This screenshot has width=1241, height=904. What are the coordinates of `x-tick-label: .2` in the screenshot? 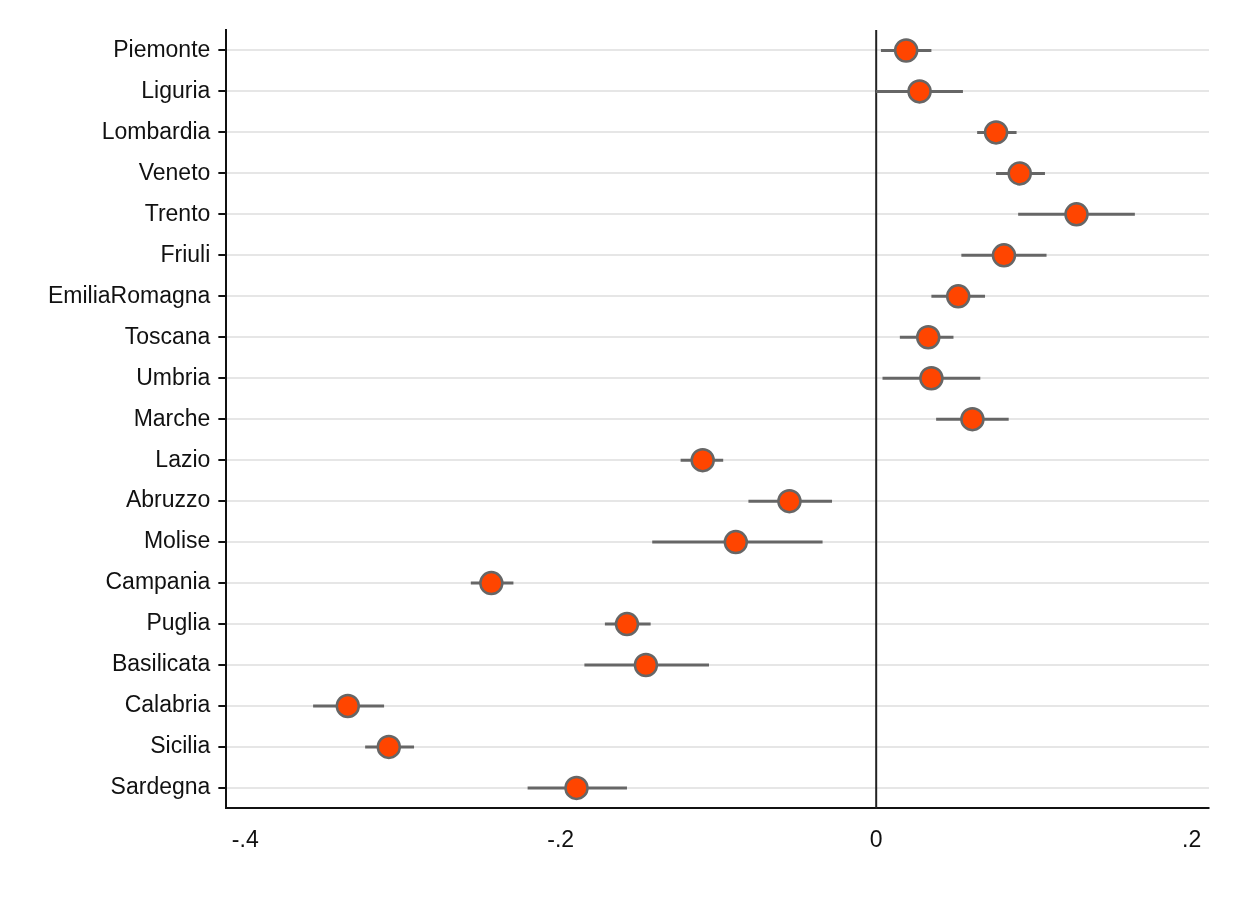 It's located at (1192, 838).